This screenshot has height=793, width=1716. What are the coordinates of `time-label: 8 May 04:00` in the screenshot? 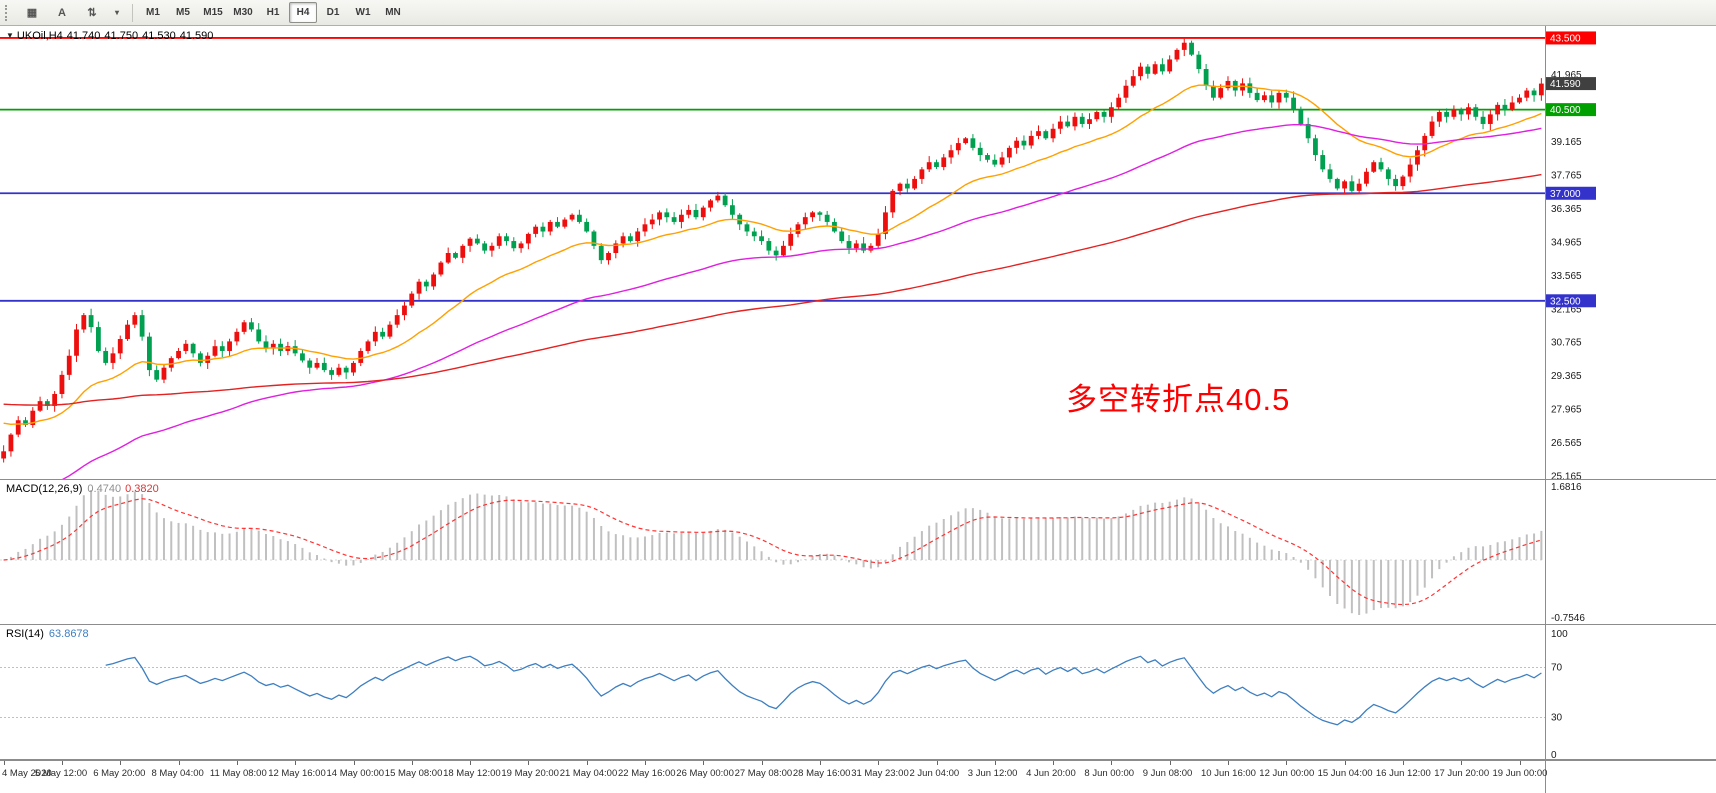 It's located at (177, 773).